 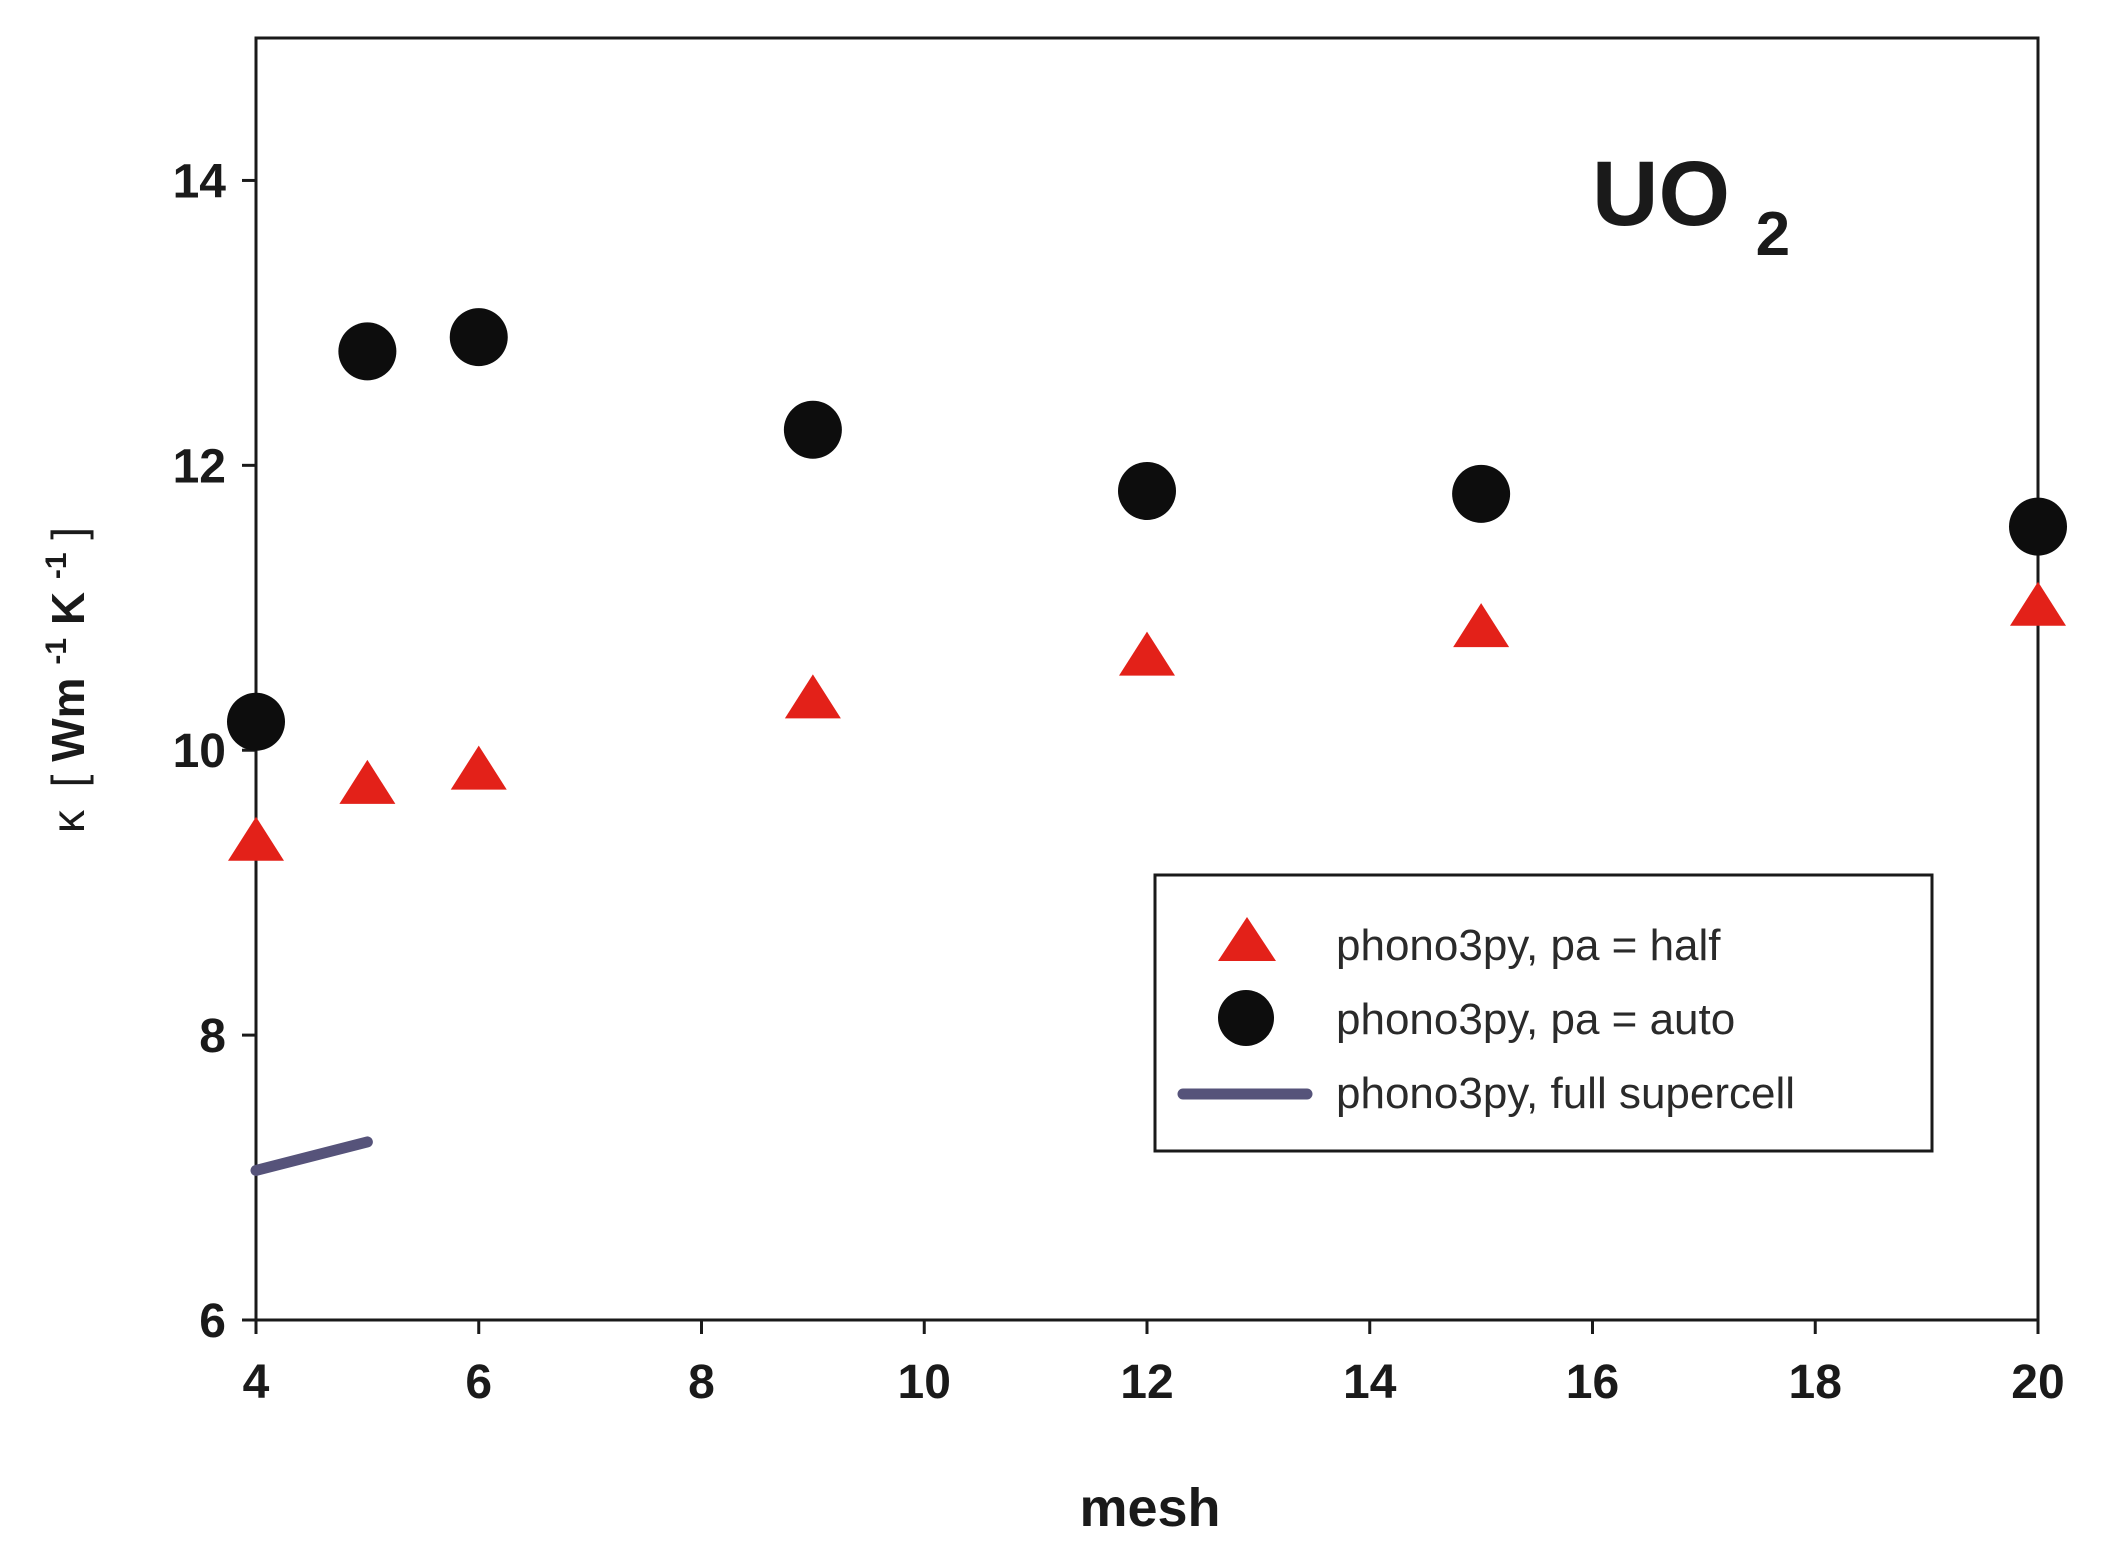 What do you see at coordinates (200, 181) in the screenshot?
I see `y-tick-label: 14` at bounding box center [200, 181].